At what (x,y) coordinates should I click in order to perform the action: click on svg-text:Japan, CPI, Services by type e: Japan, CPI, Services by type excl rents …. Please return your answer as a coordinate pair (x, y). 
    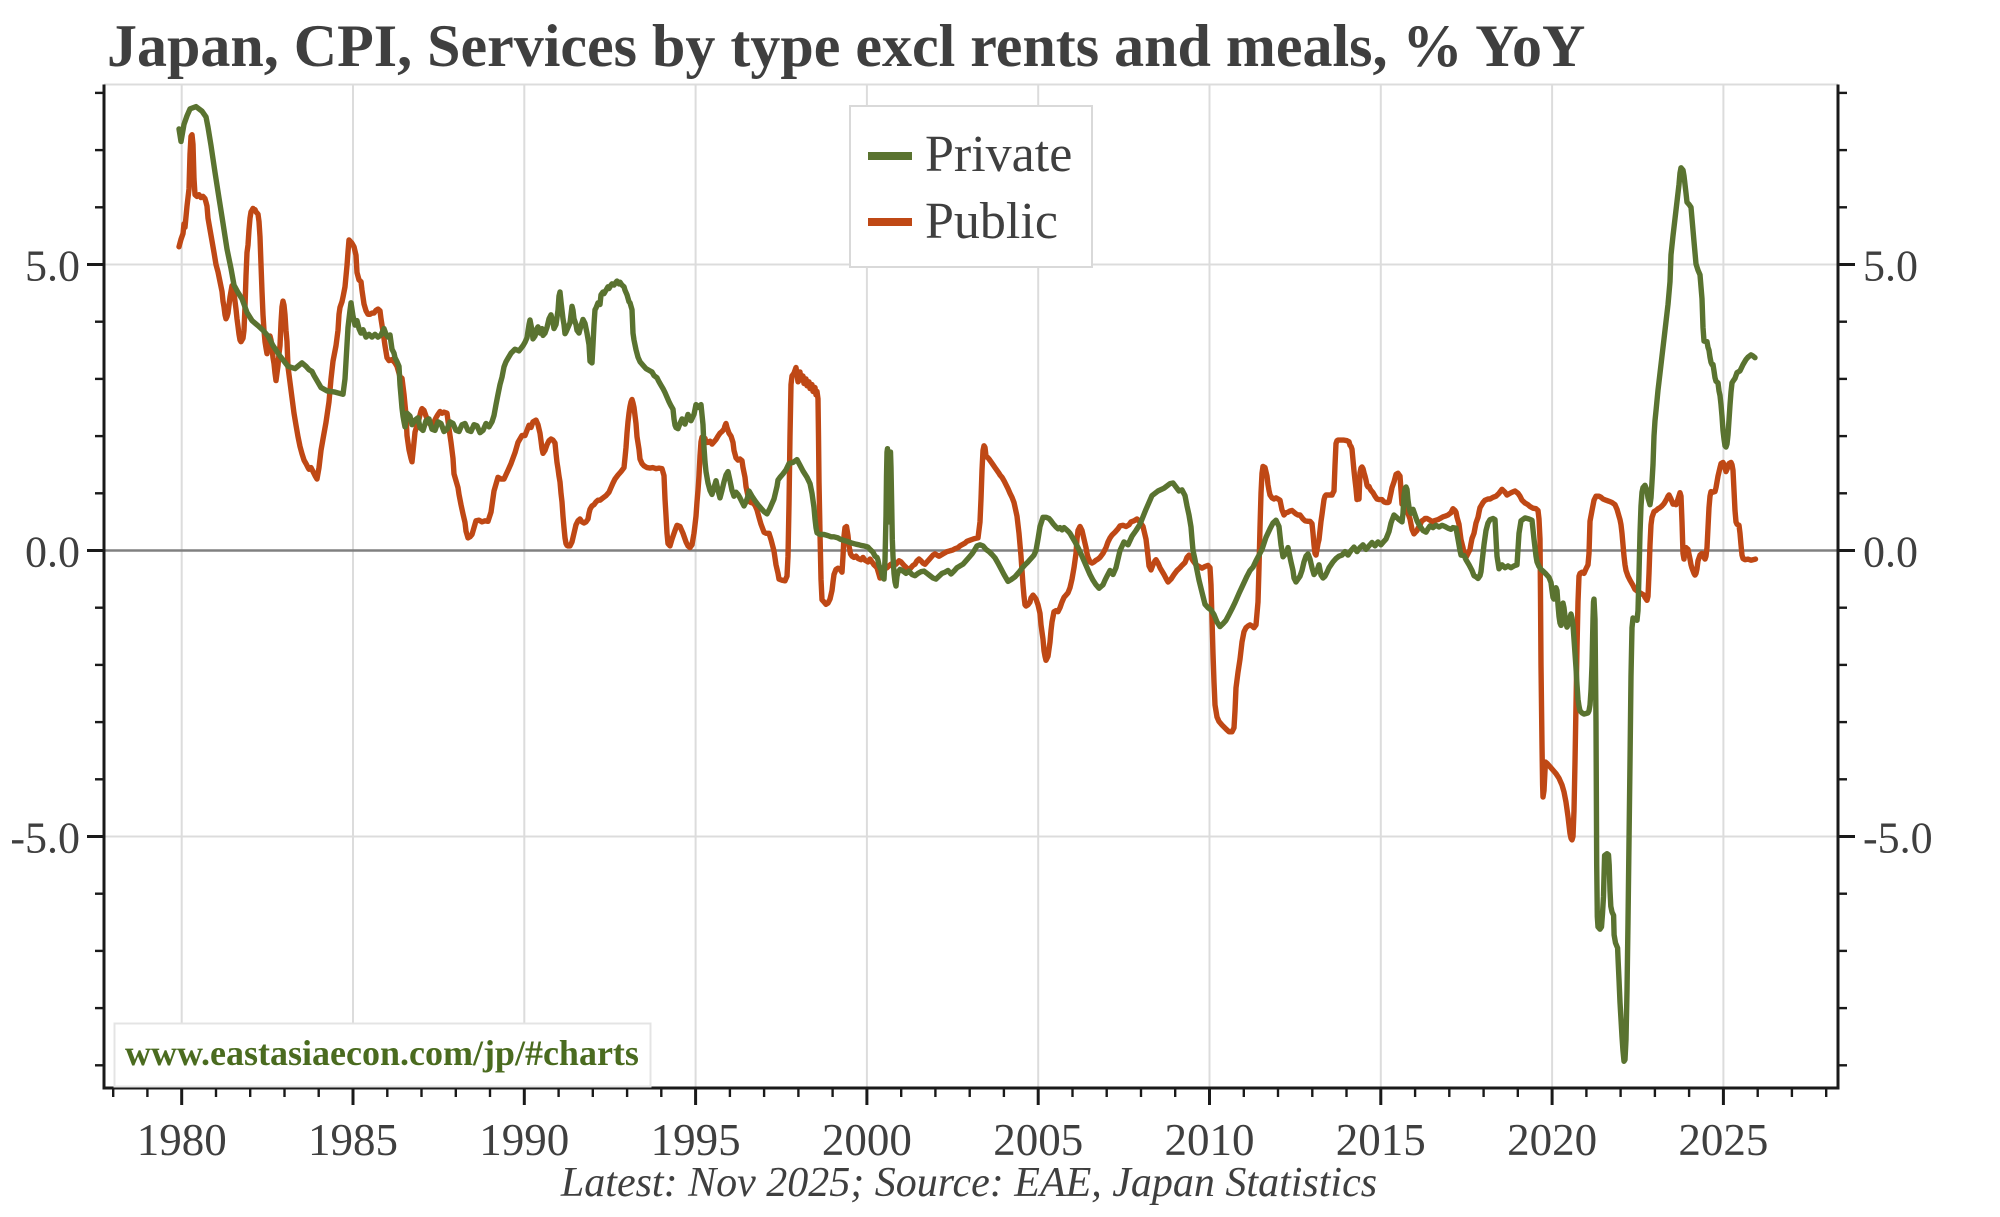
    Looking at the image, I should click on (846, 46).